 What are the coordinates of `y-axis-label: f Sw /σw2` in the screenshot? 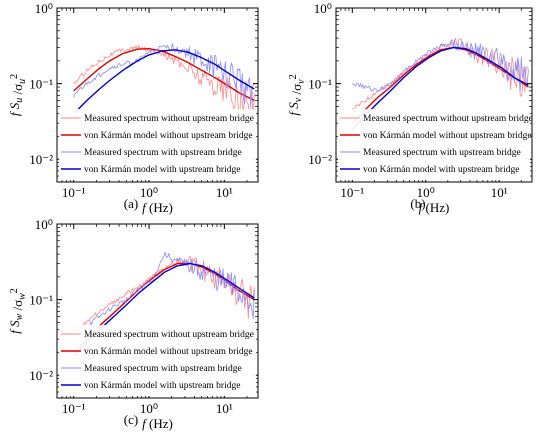 It's located at (17, 311).